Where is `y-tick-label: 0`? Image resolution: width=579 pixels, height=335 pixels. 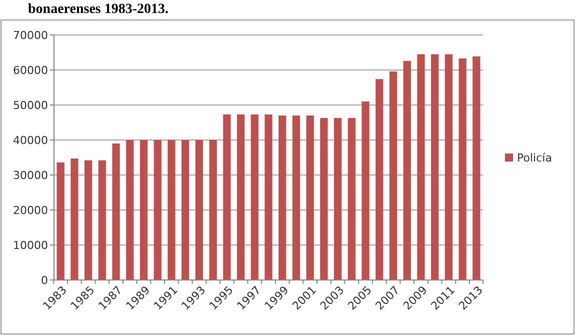
y-tick-label: 0 is located at coordinates (44, 280).